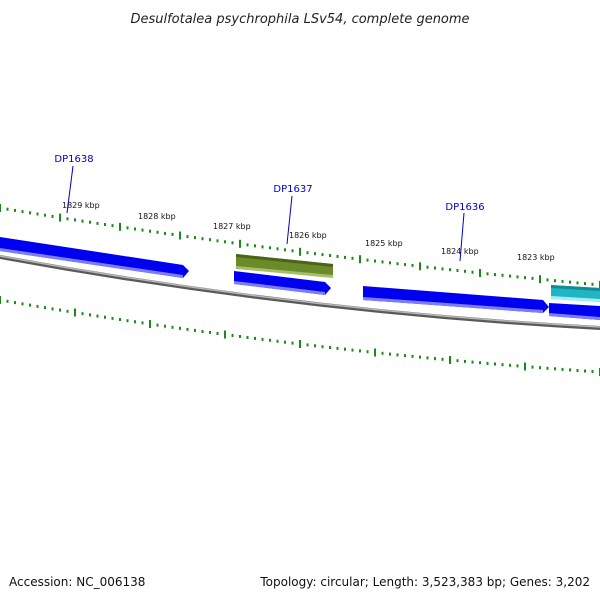  Describe the element at coordinates (282, 283) in the screenshot. I see `gene-dp1637` at that location.